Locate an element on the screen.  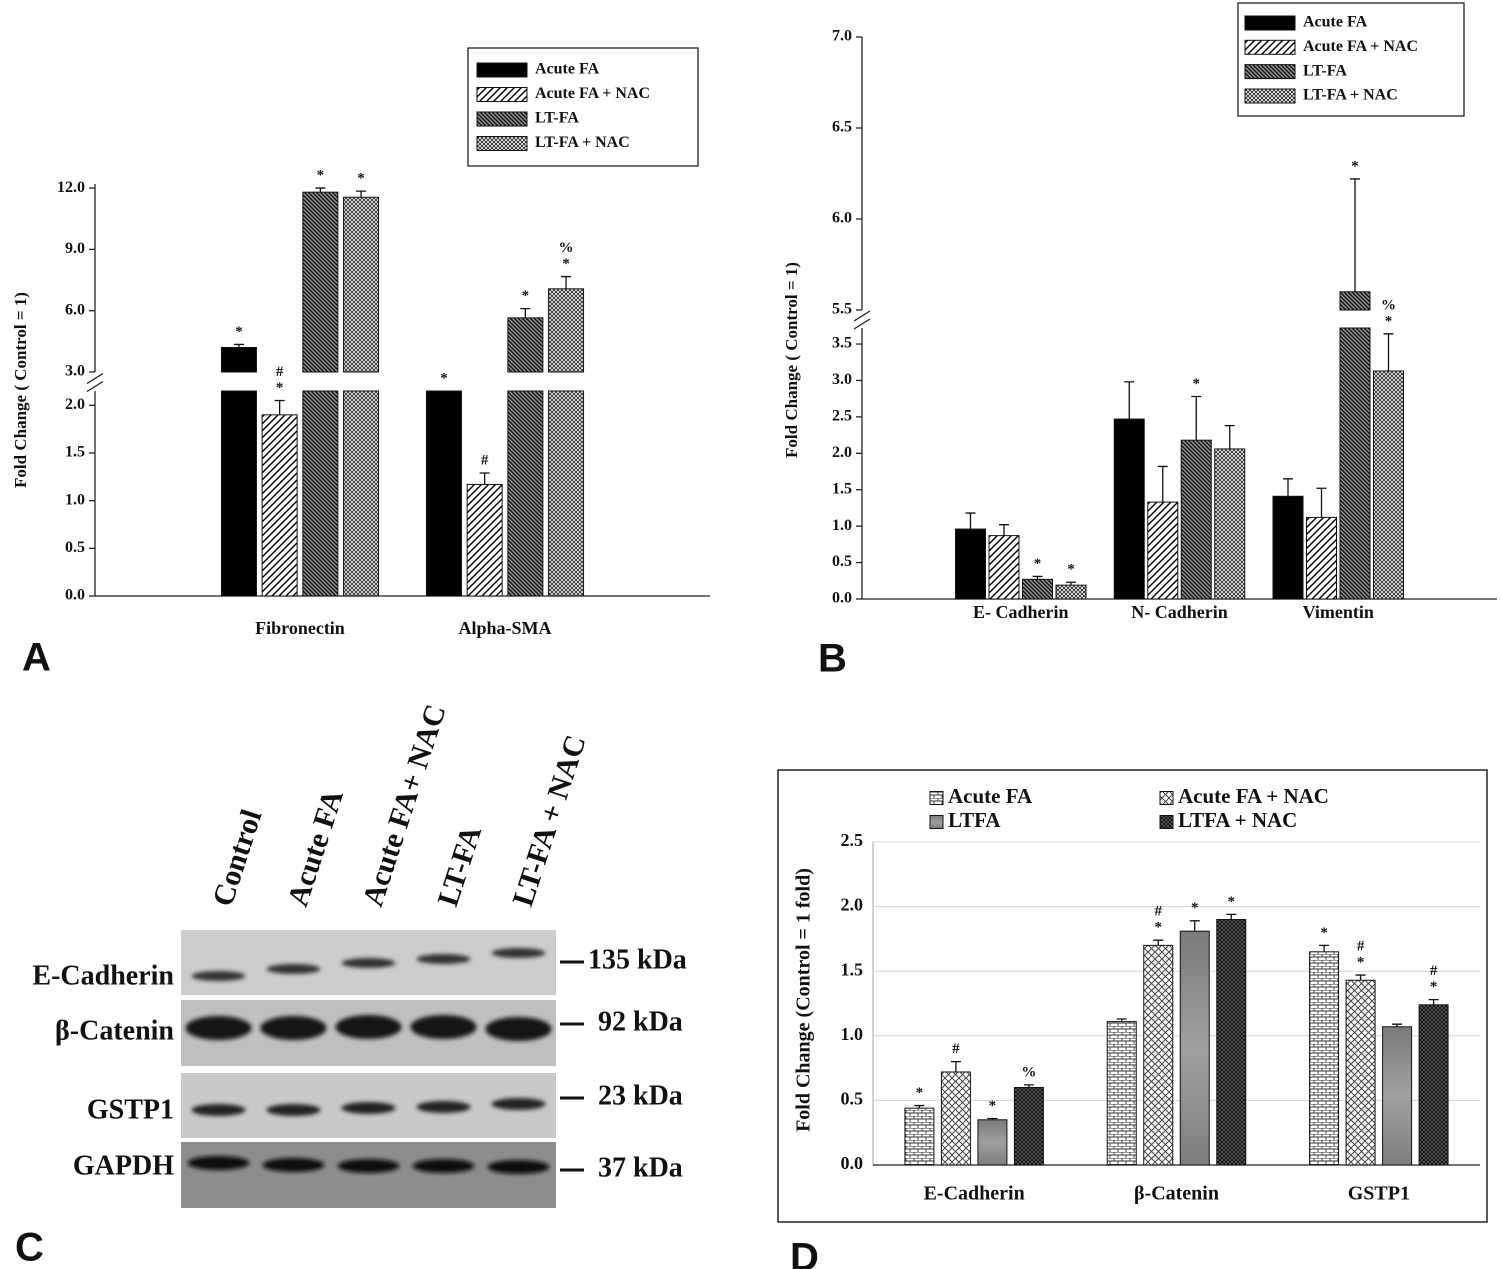
y-tick-label: 1.5 is located at coordinates (852, 969).